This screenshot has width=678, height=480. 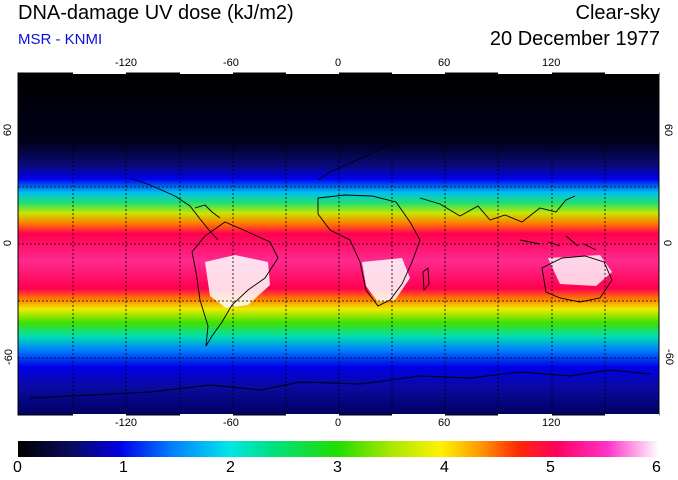 I want to click on lon-label-top-2: -60, so click(x=231, y=63).